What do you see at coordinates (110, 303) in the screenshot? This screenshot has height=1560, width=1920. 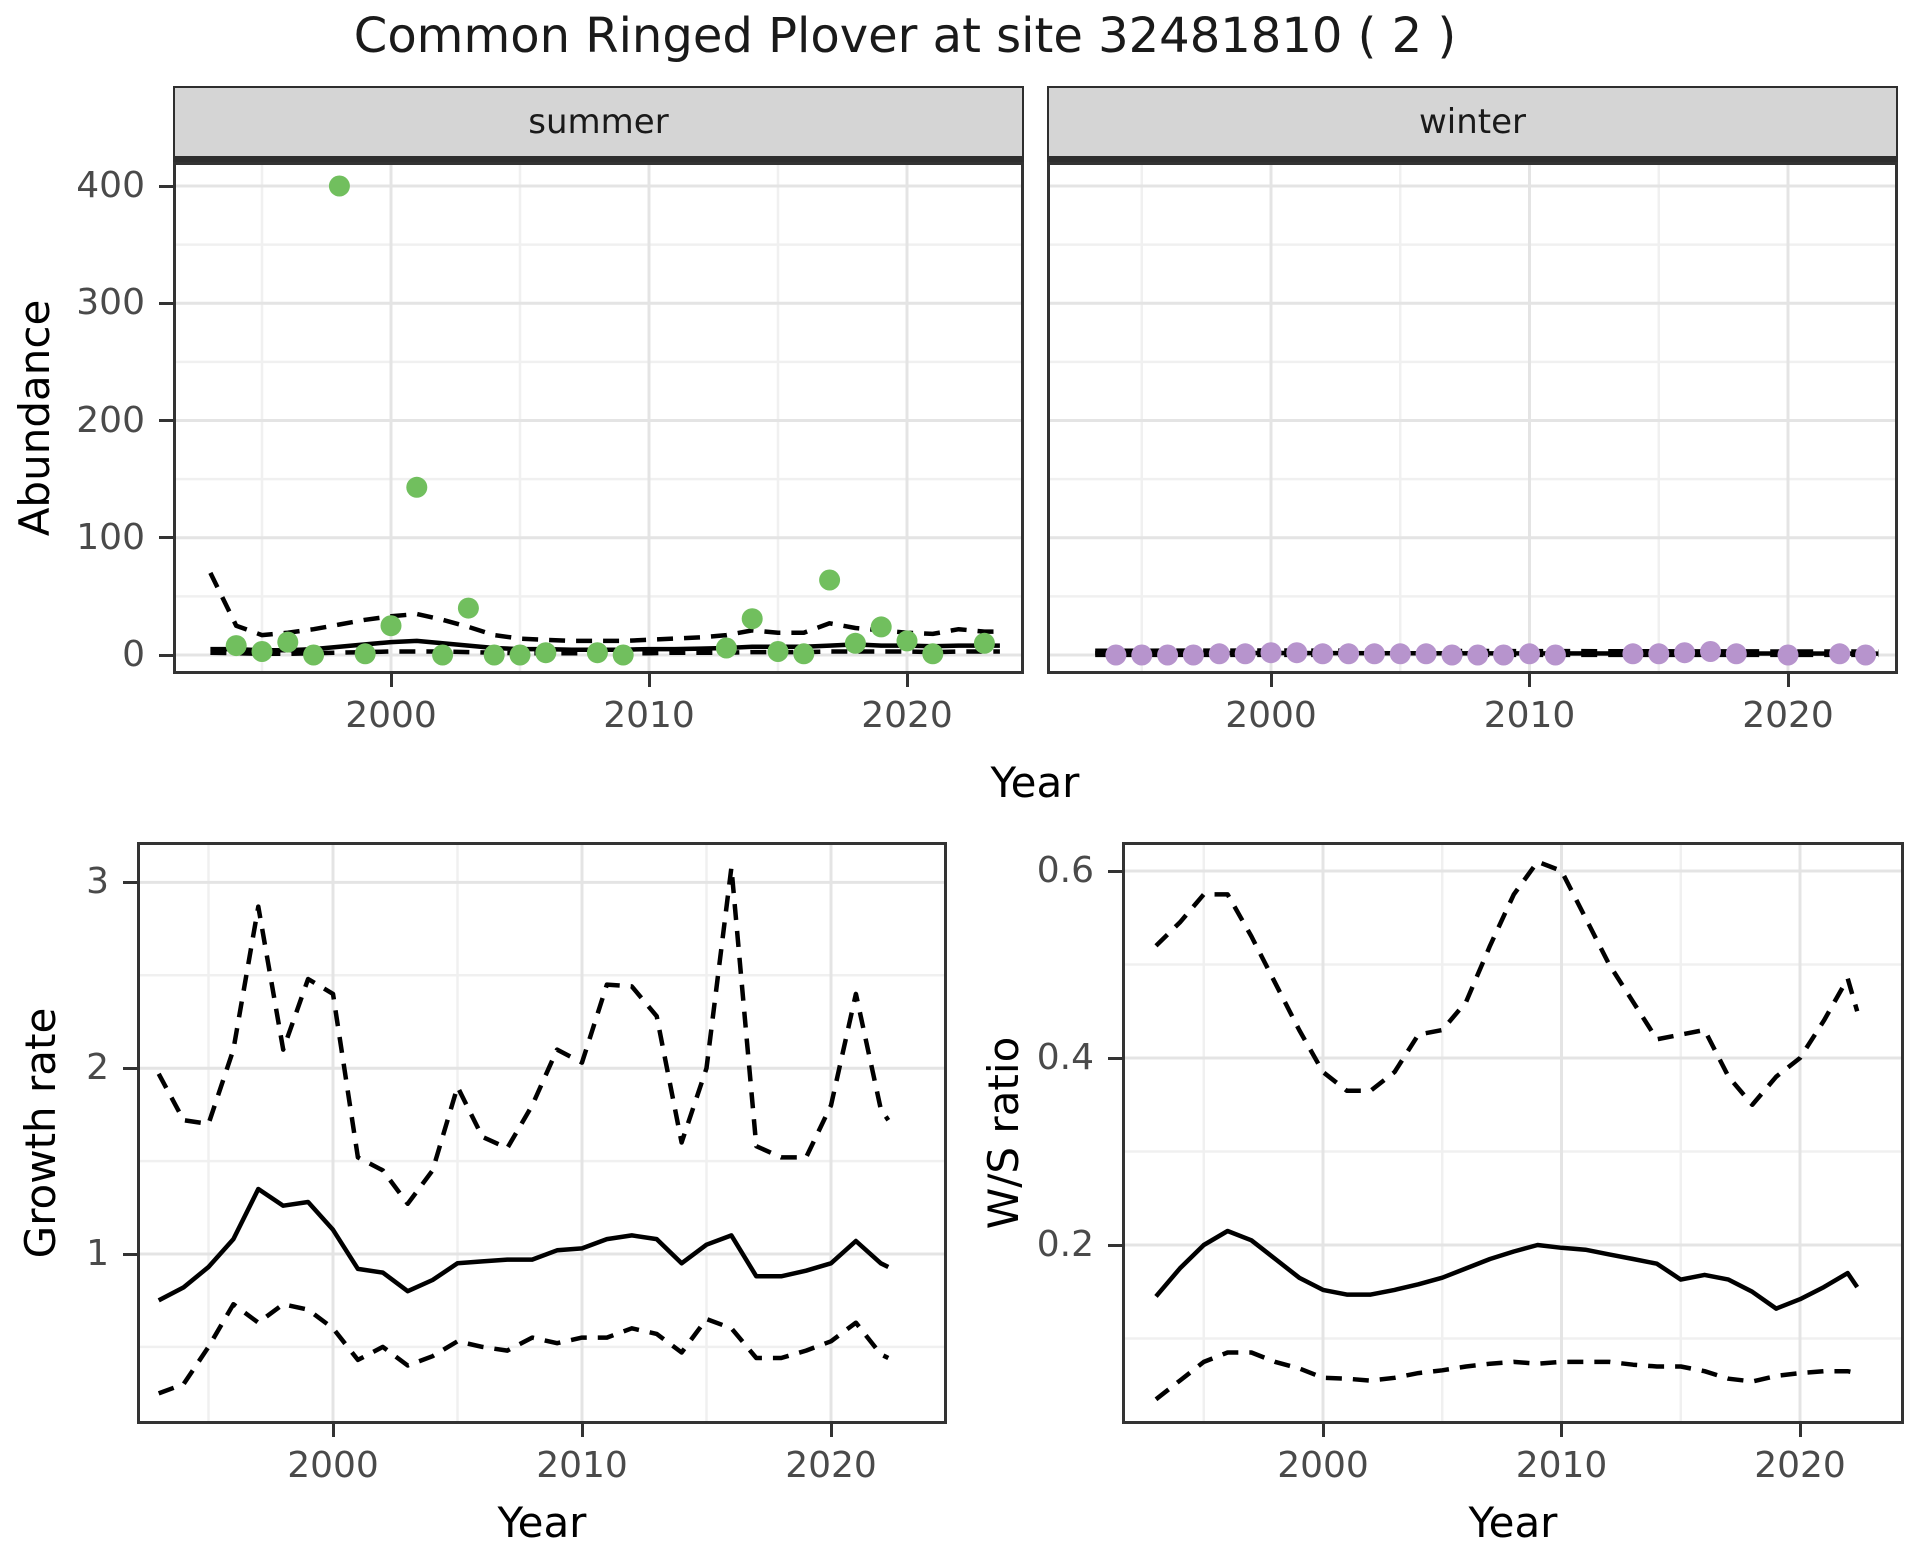 I see `y-tick-label: 300` at bounding box center [110, 303].